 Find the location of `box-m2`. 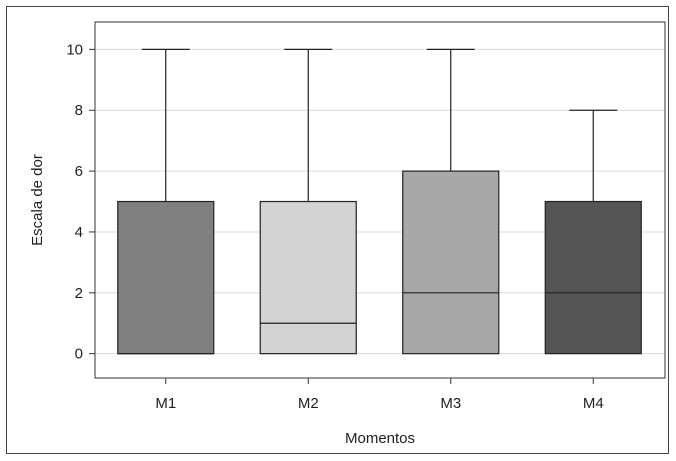

box-m2 is located at coordinates (308, 201).